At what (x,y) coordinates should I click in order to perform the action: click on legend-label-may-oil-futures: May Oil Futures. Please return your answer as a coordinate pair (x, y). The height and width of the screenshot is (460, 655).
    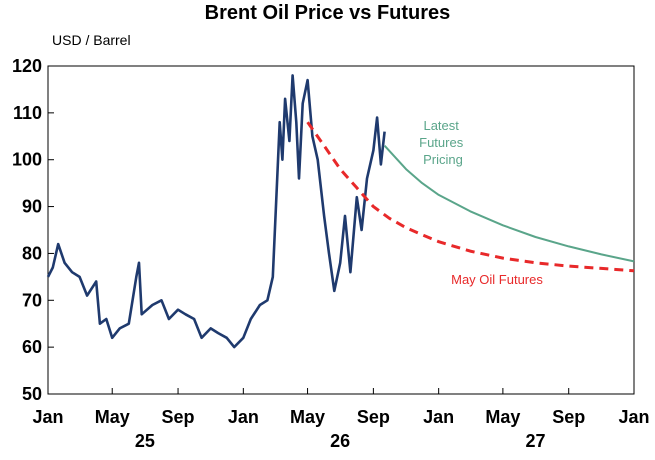
    Looking at the image, I should click on (497, 279).